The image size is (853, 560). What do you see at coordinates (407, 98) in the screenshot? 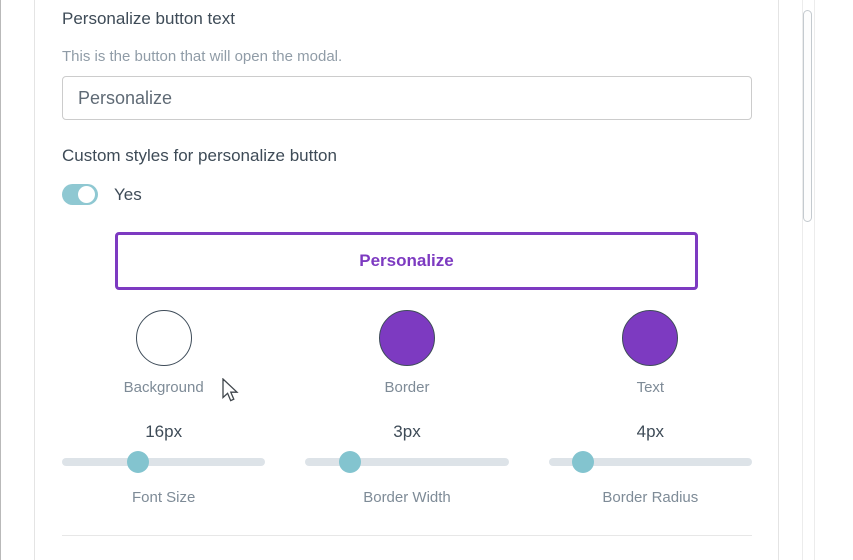
I see `button-text-input` at bounding box center [407, 98].